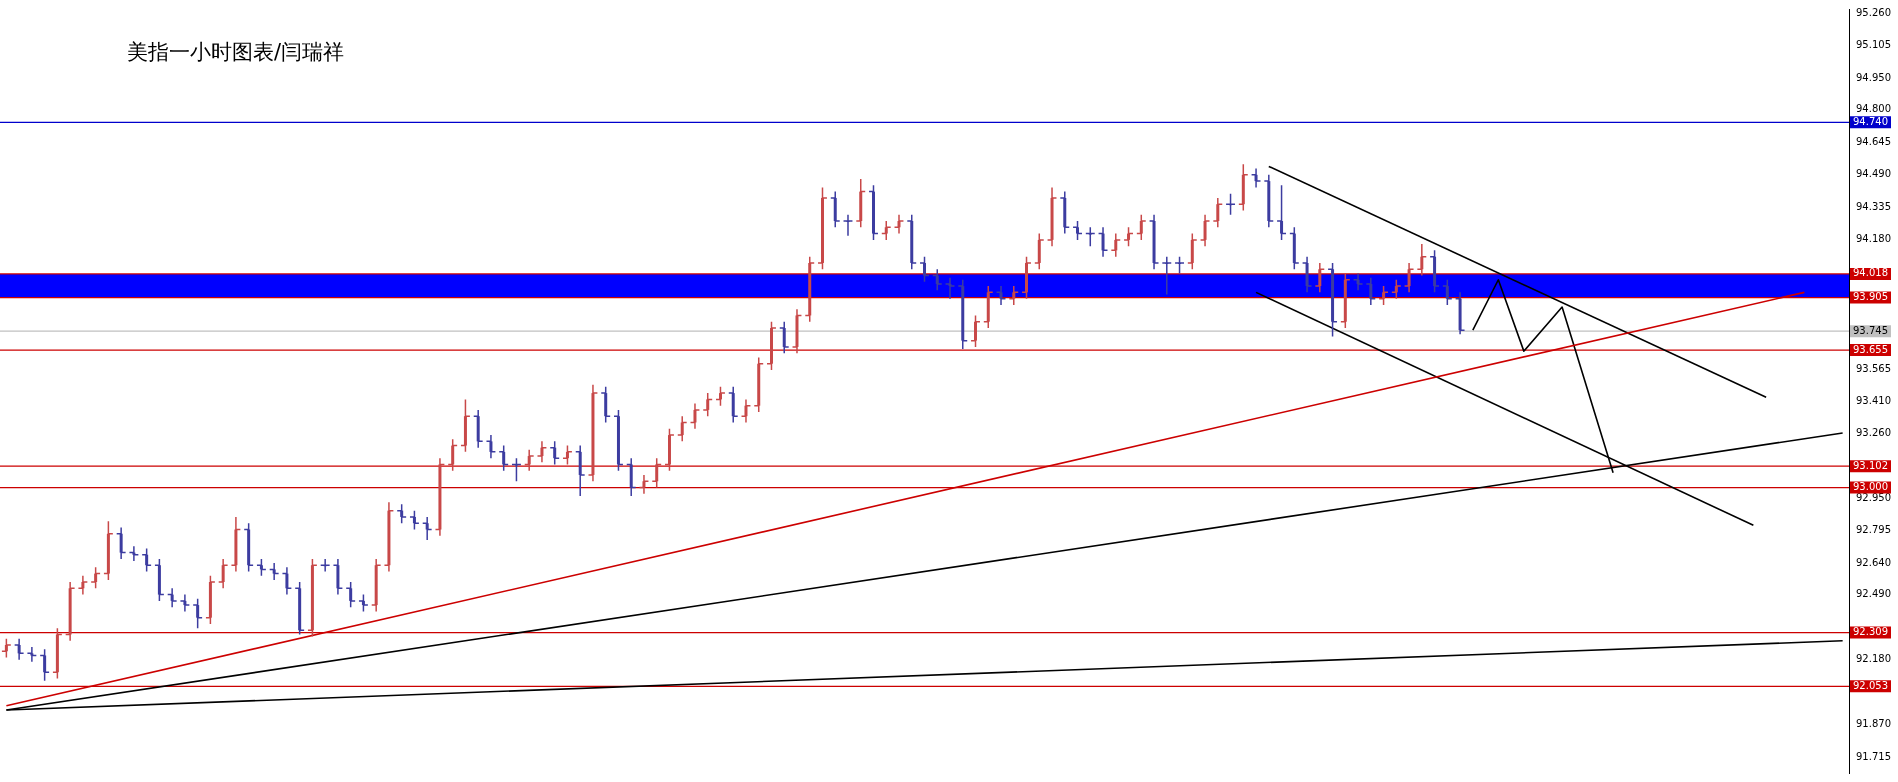 The height and width of the screenshot is (782, 1898). What do you see at coordinates (1871, 465) in the screenshot?
I see `ref-line-label: 93.102` at bounding box center [1871, 465].